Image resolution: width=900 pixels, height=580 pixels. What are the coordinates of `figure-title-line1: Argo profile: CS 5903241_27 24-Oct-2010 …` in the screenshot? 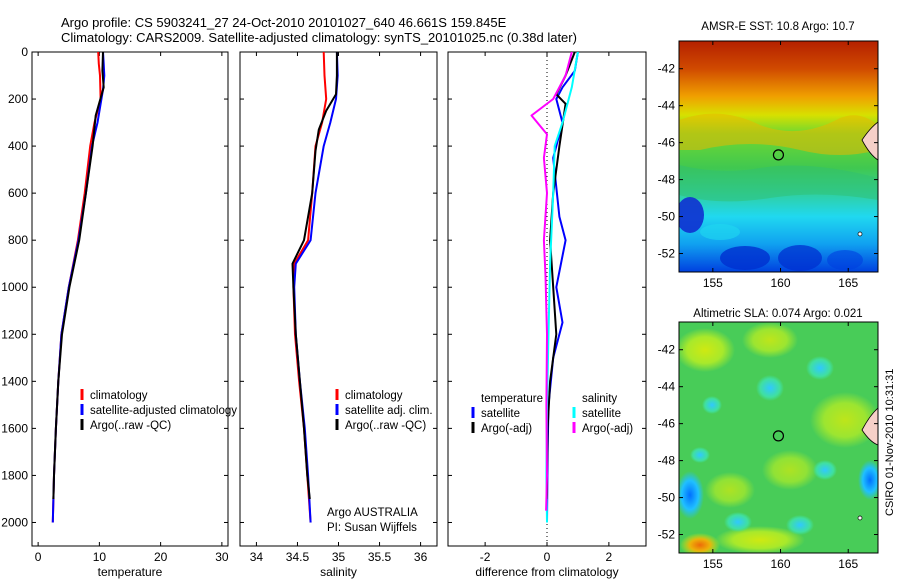 It's located at (284, 22).